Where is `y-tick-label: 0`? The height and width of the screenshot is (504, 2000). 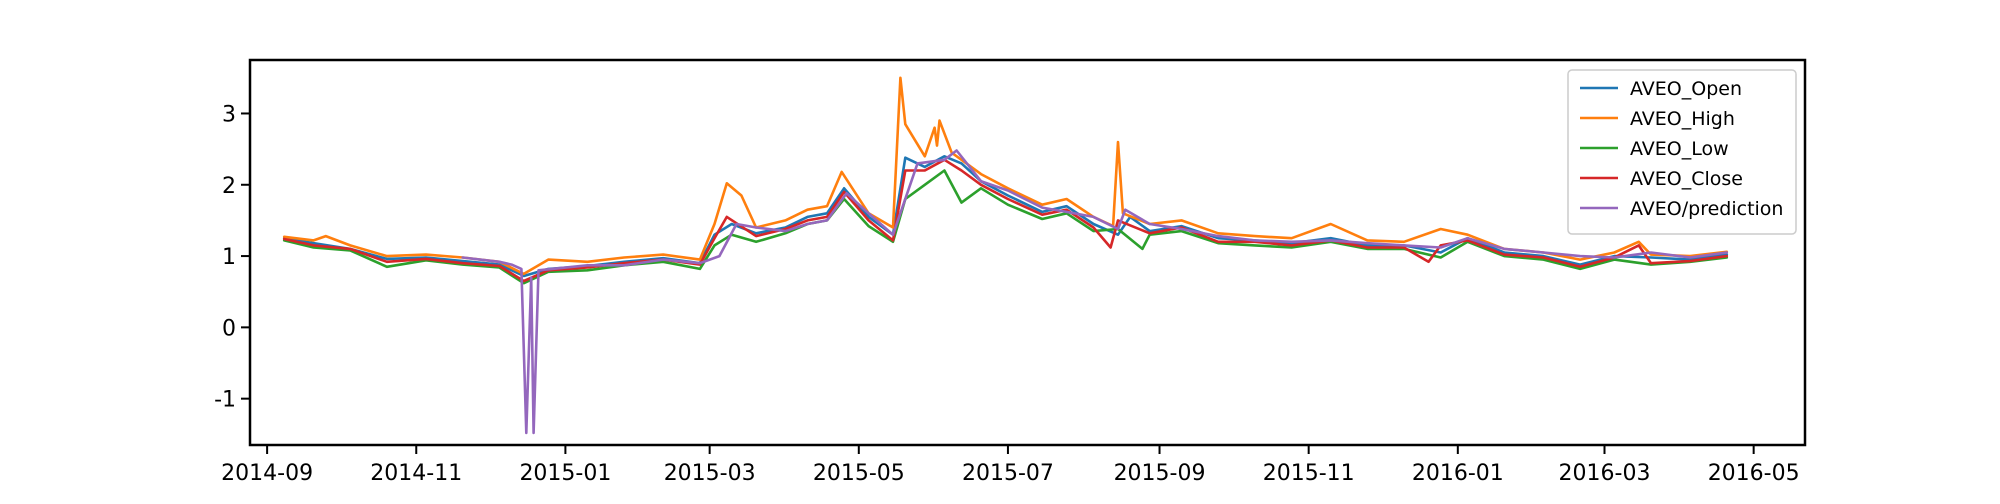
y-tick-label: 0 is located at coordinates (229, 328).